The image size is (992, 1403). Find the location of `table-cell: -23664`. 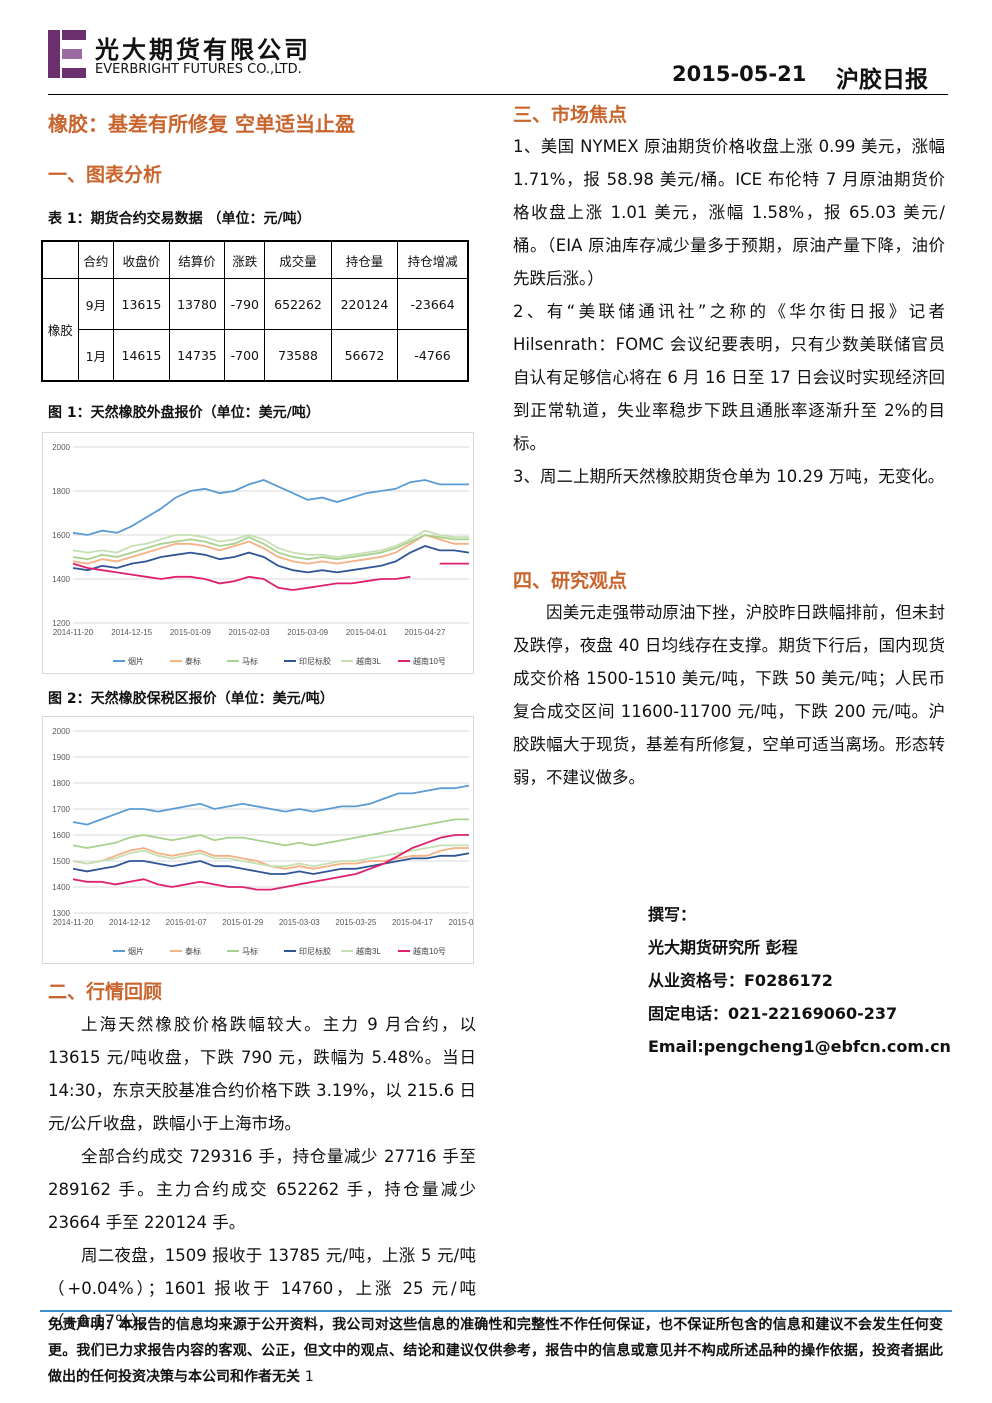

table-cell: -23664 is located at coordinates (433, 304).